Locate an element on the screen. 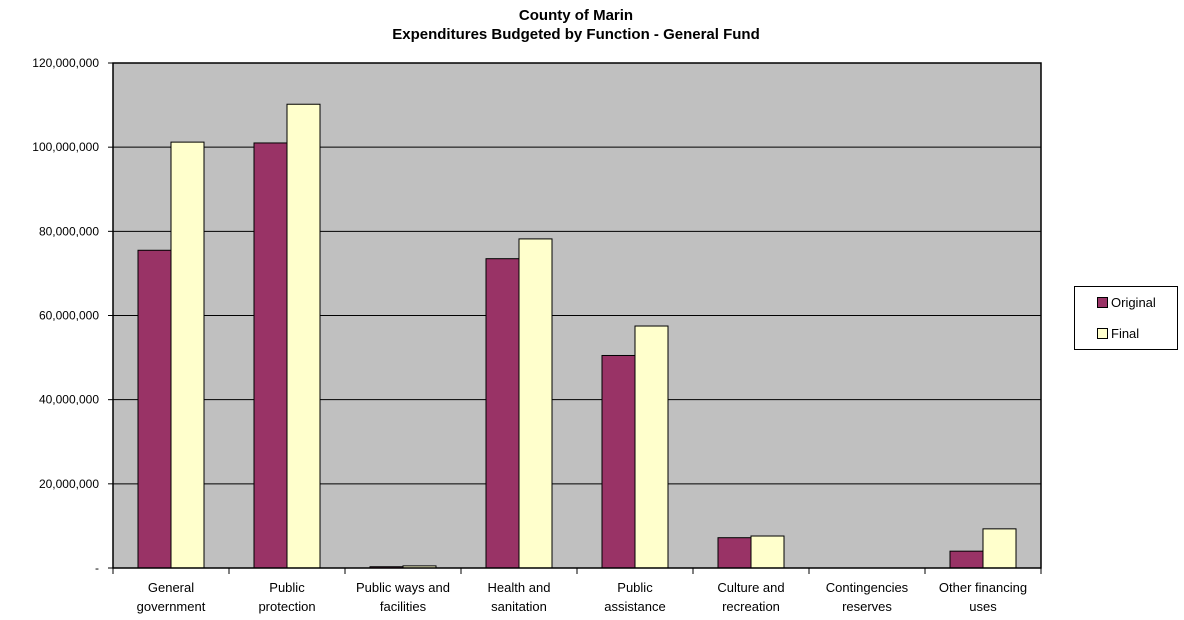 This screenshot has width=1184, height=620. y-tick-label: 100,000,000 is located at coordinates (65, 147).